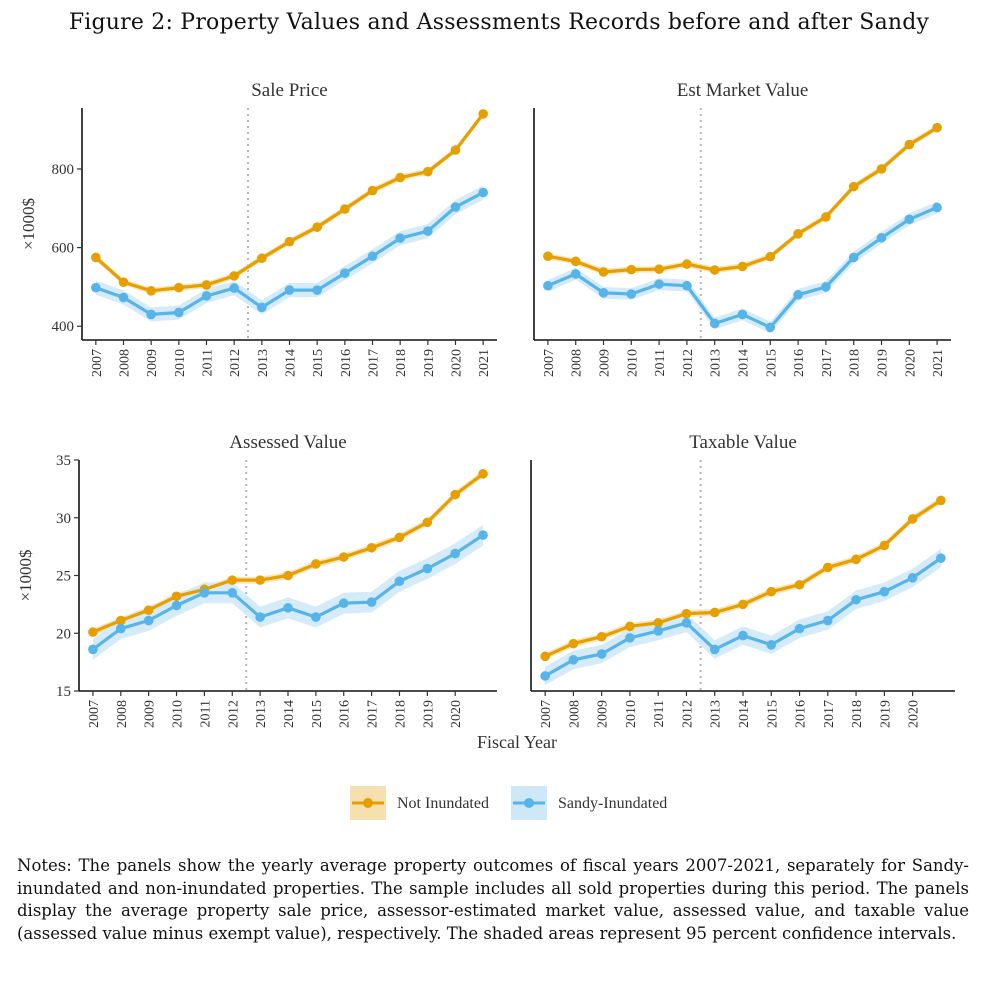  I want to click on x-tick-label: 2017, so click(829, 714).